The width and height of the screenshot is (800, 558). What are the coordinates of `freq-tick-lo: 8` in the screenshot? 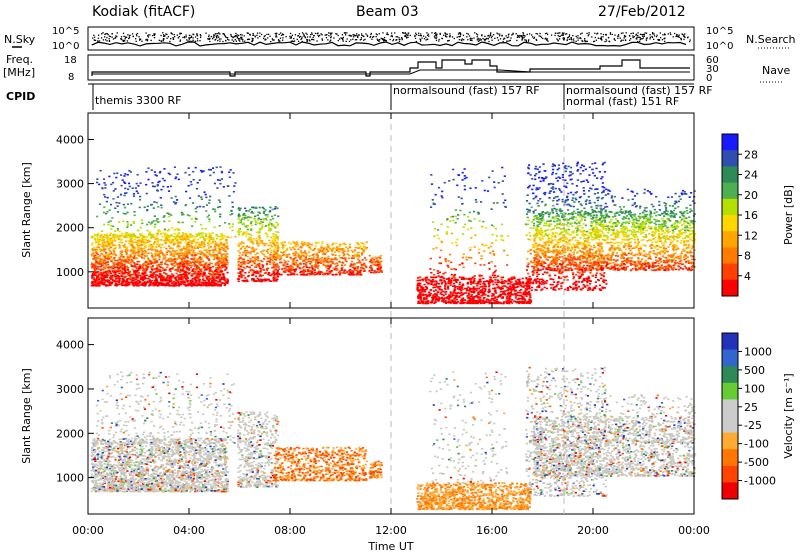 It's located at (71, 77).